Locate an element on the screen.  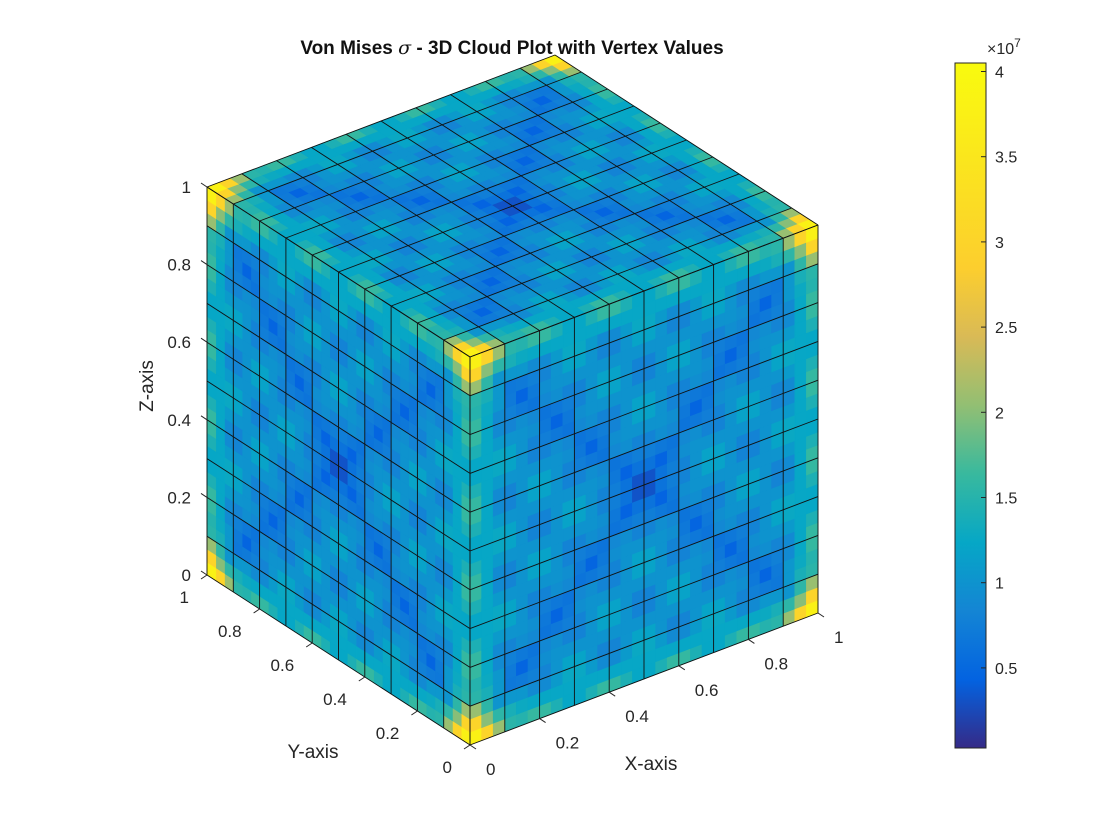
colorbar-ticks: 0.5 1 1.5 2 2.5 3 3.5 4 is located at coordinates (999, 371).